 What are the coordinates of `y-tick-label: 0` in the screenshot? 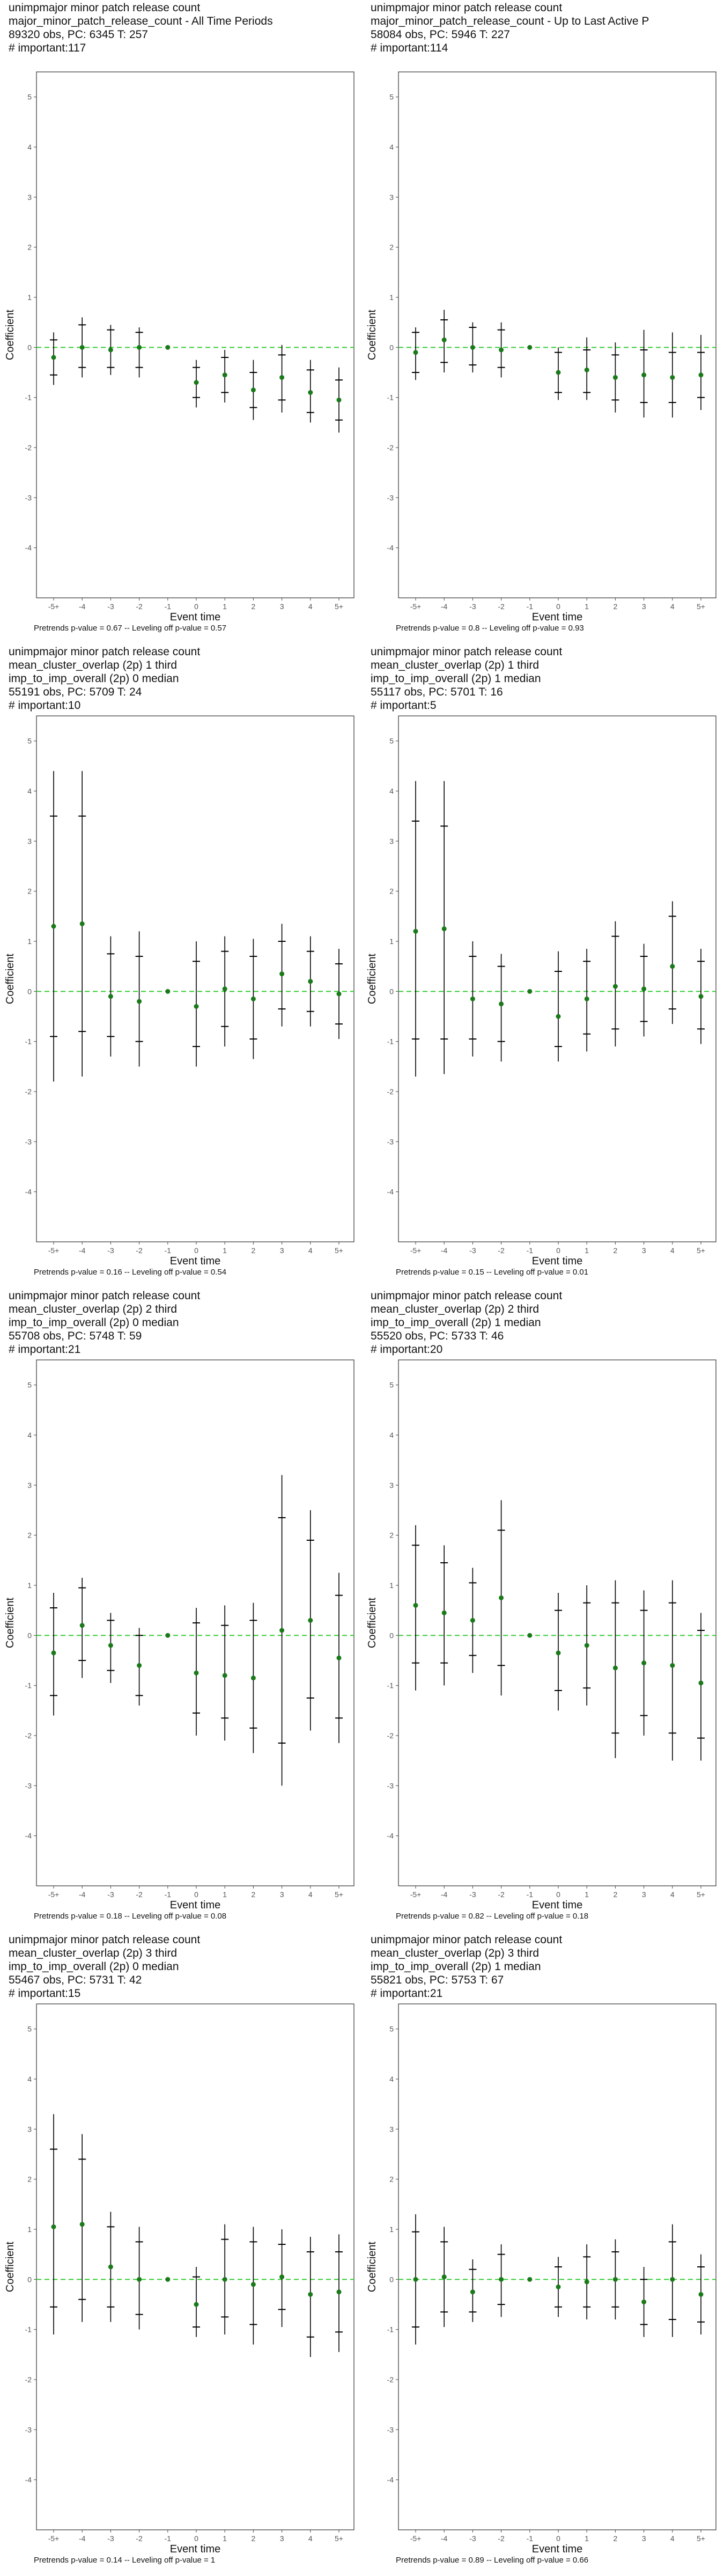 It's located at (29, 347).